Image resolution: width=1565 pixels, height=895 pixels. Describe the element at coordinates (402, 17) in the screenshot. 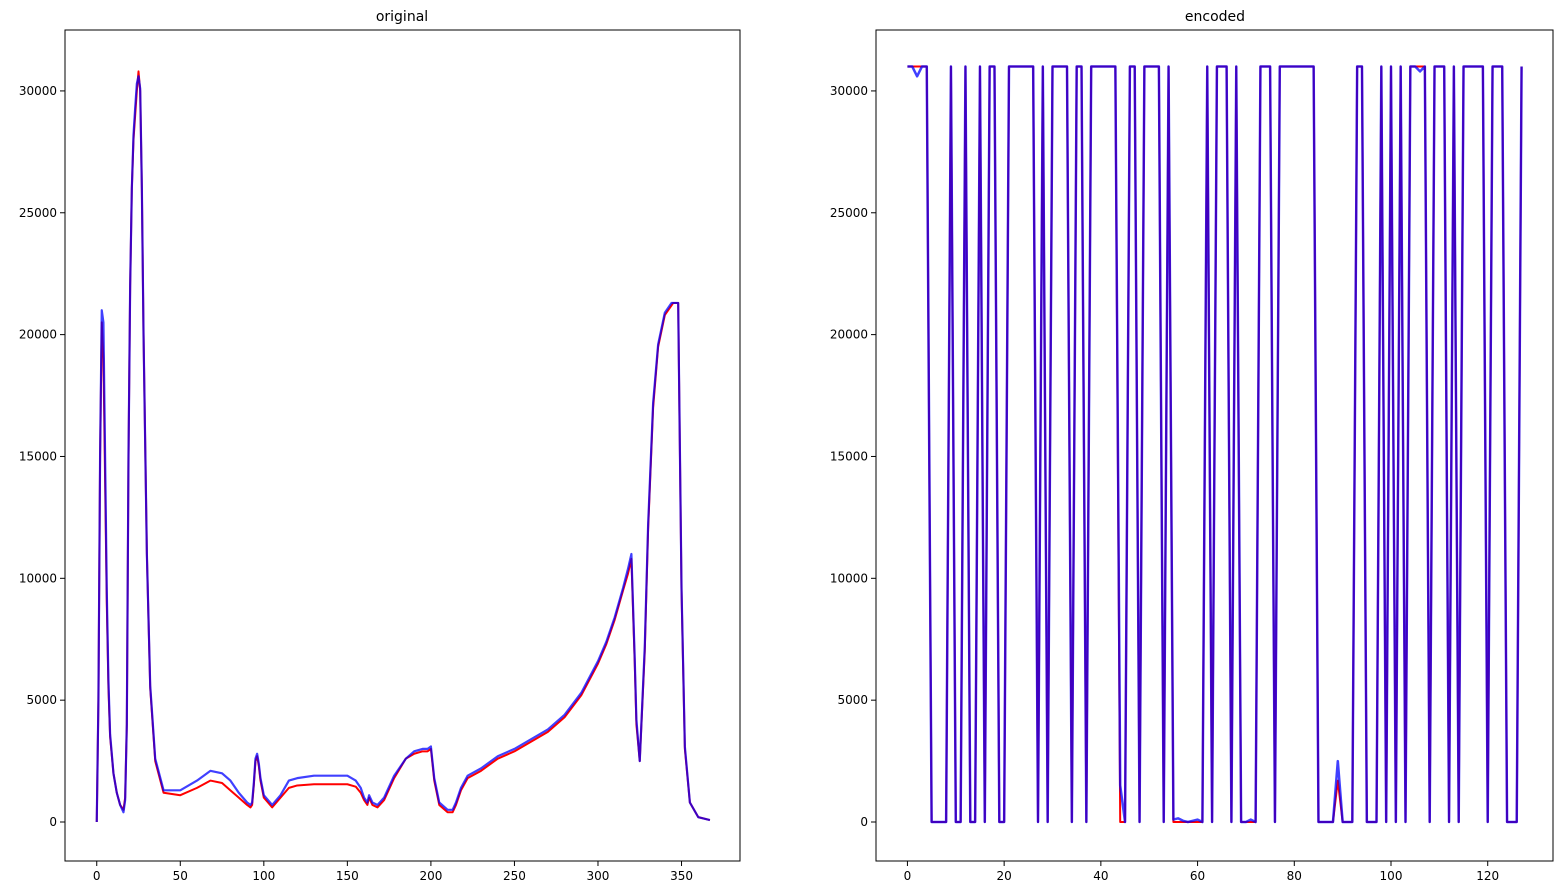

I see `panel-title-original: original` at that location.